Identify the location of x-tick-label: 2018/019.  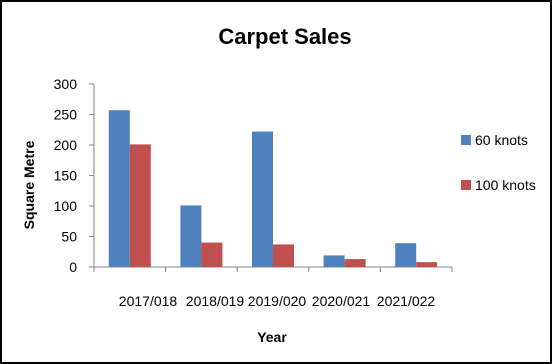
(215, 301).